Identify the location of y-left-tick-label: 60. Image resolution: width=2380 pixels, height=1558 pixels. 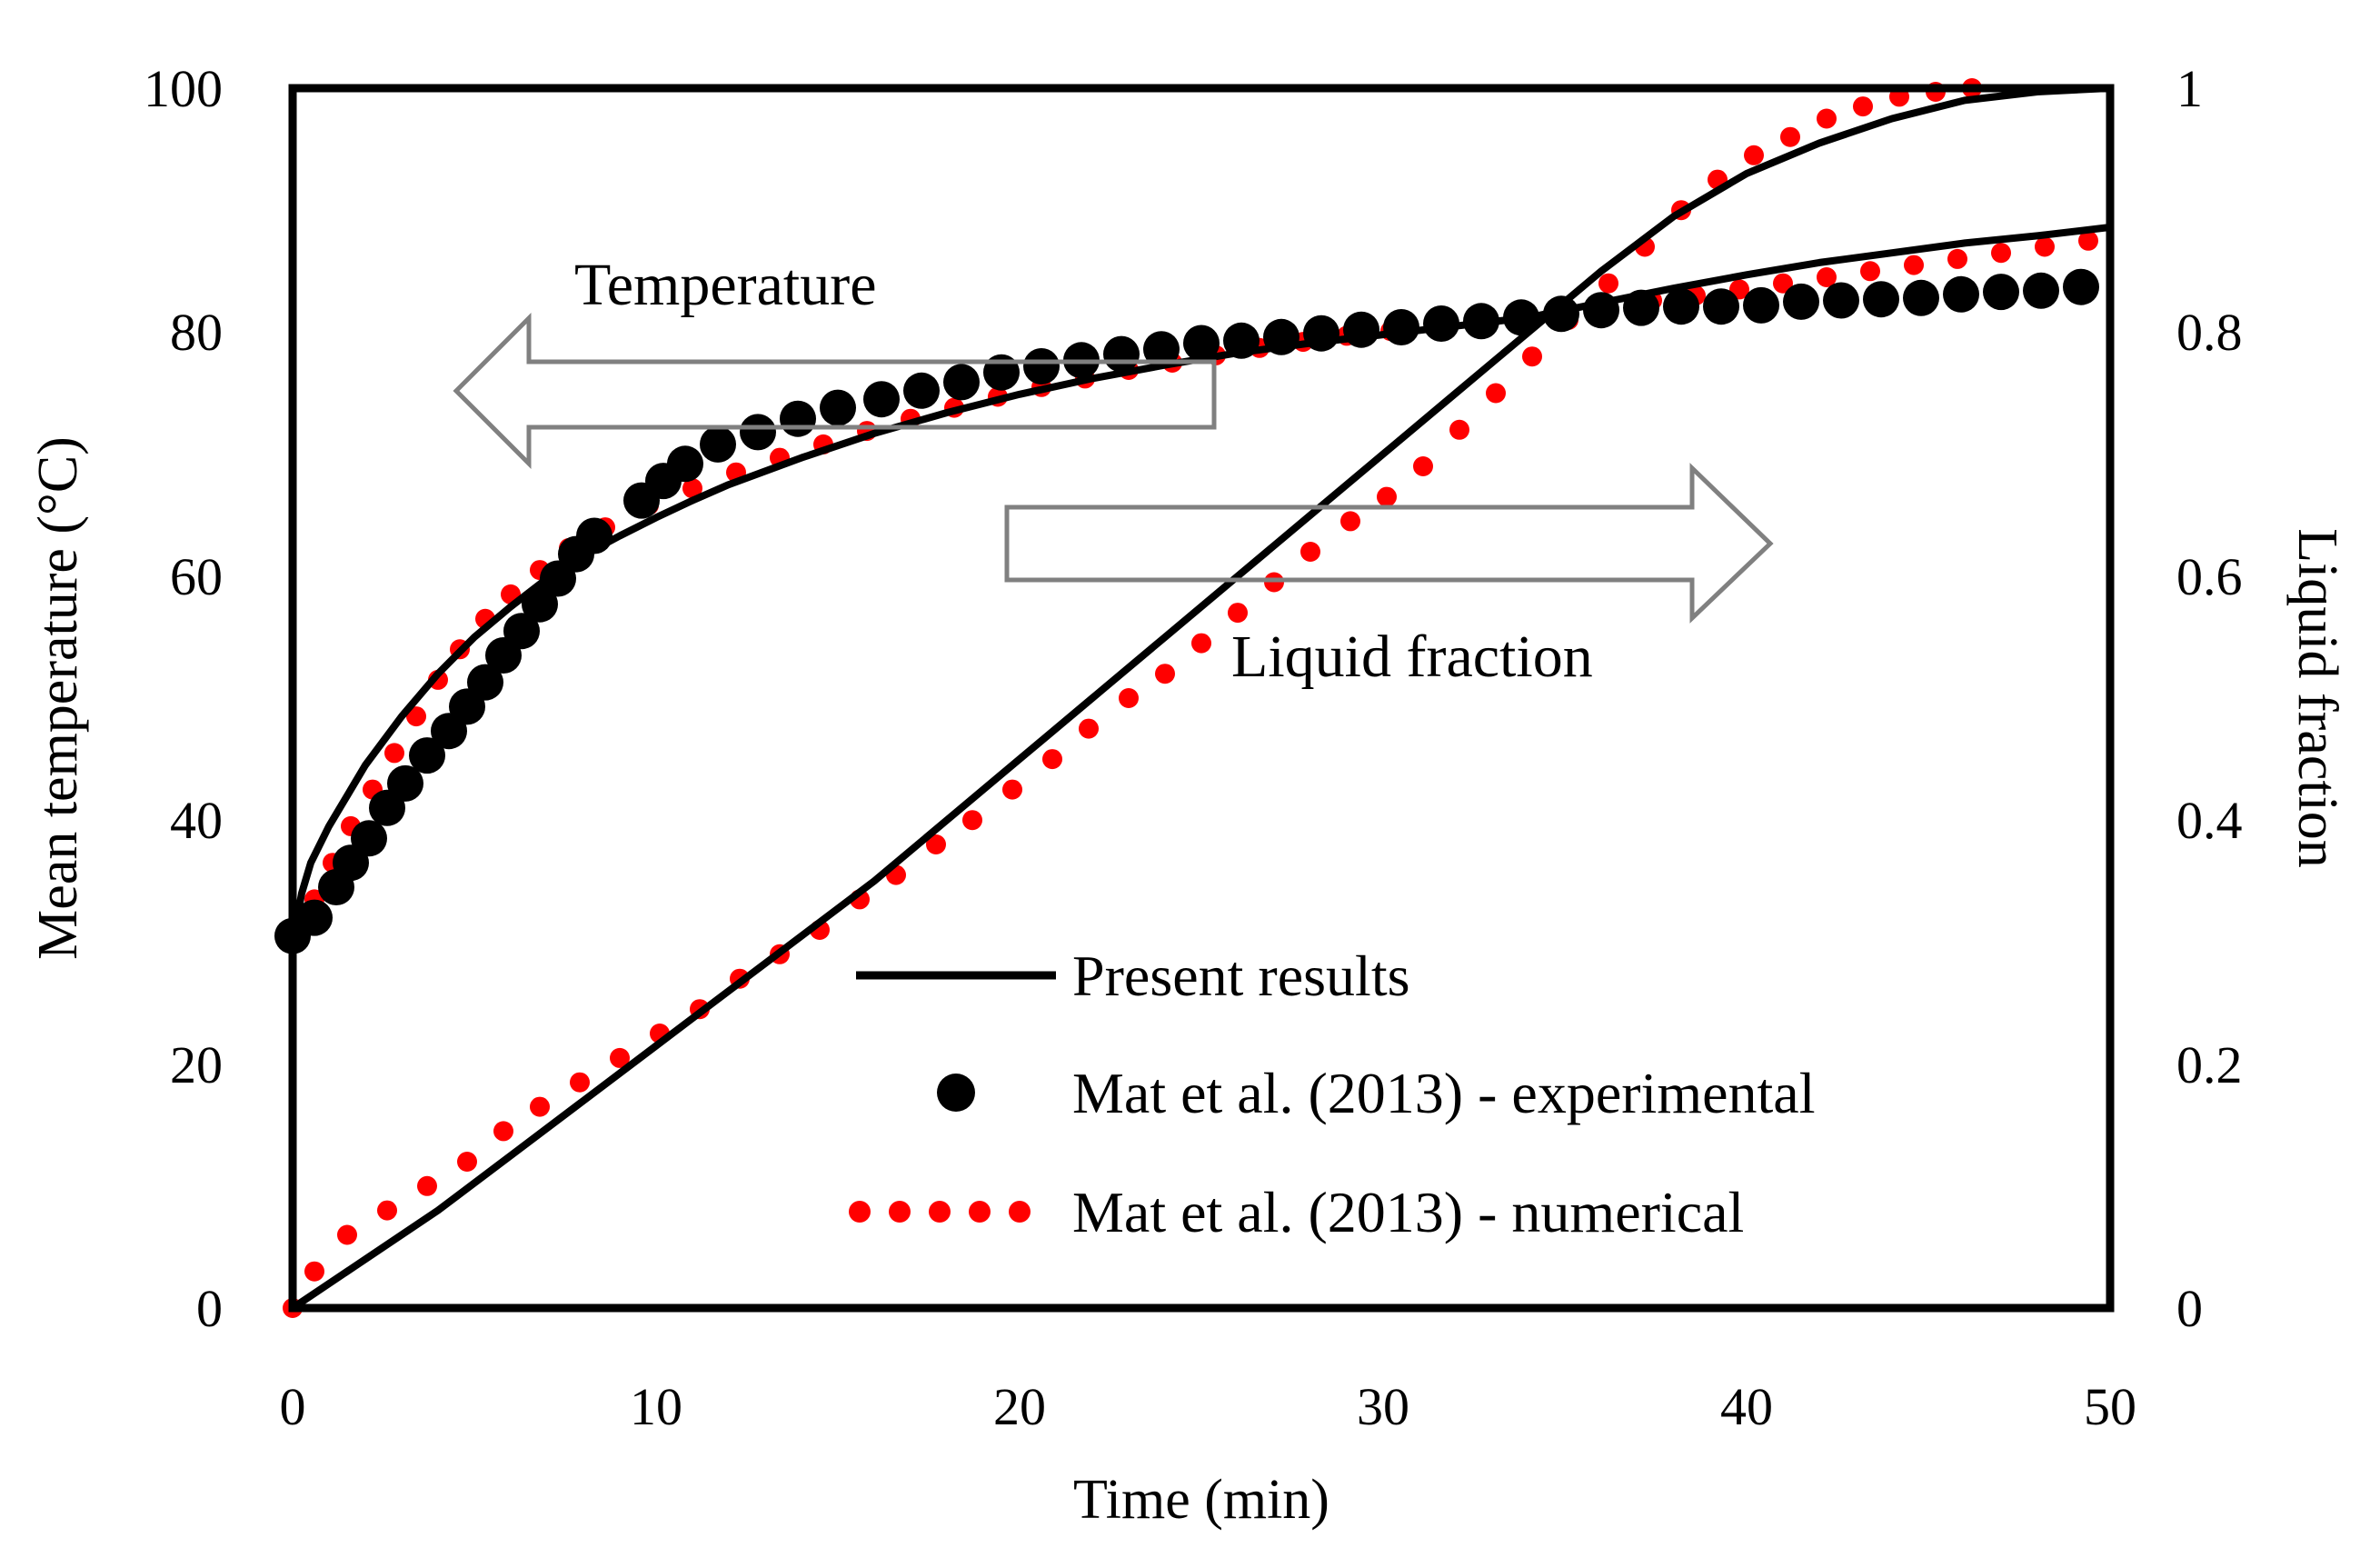
(197, 576).